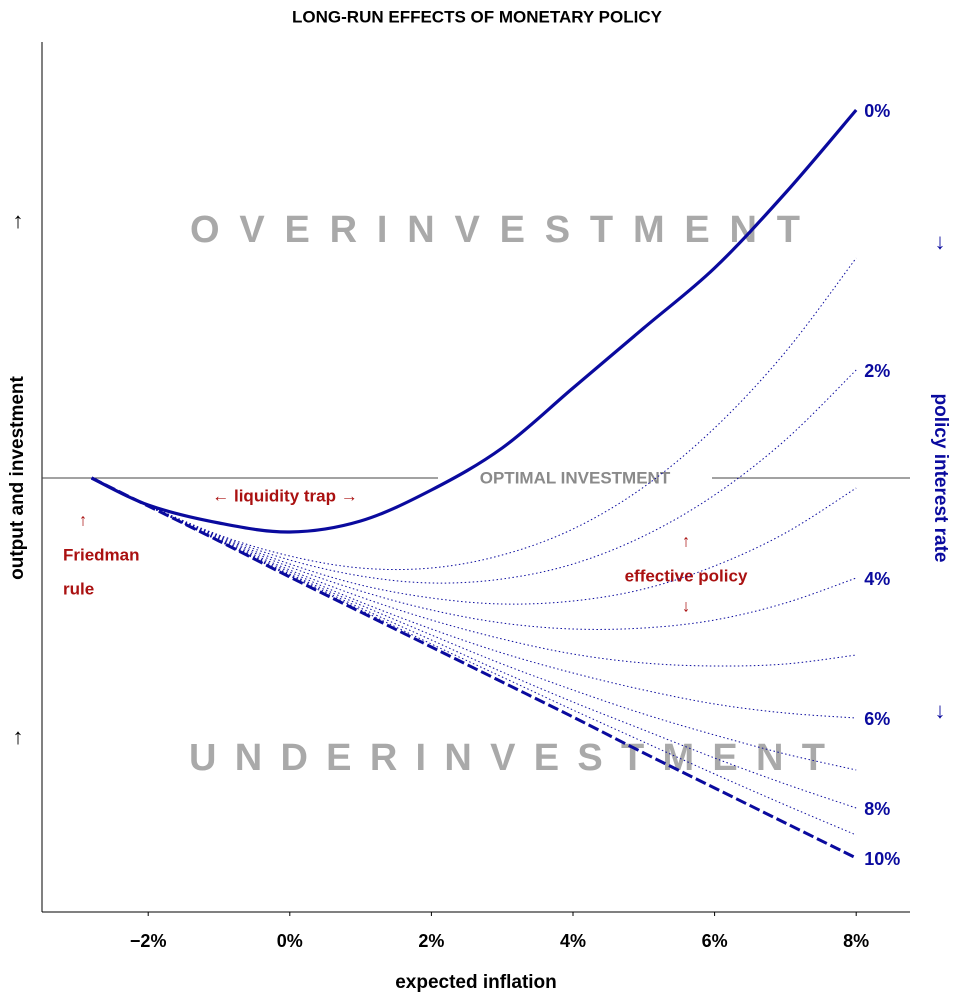 The image size is (953, 993). What do you see at coordinates (856, 941) in the screenshot?
I see `x-tick-label: 8%` at bounding box center [856, 941].